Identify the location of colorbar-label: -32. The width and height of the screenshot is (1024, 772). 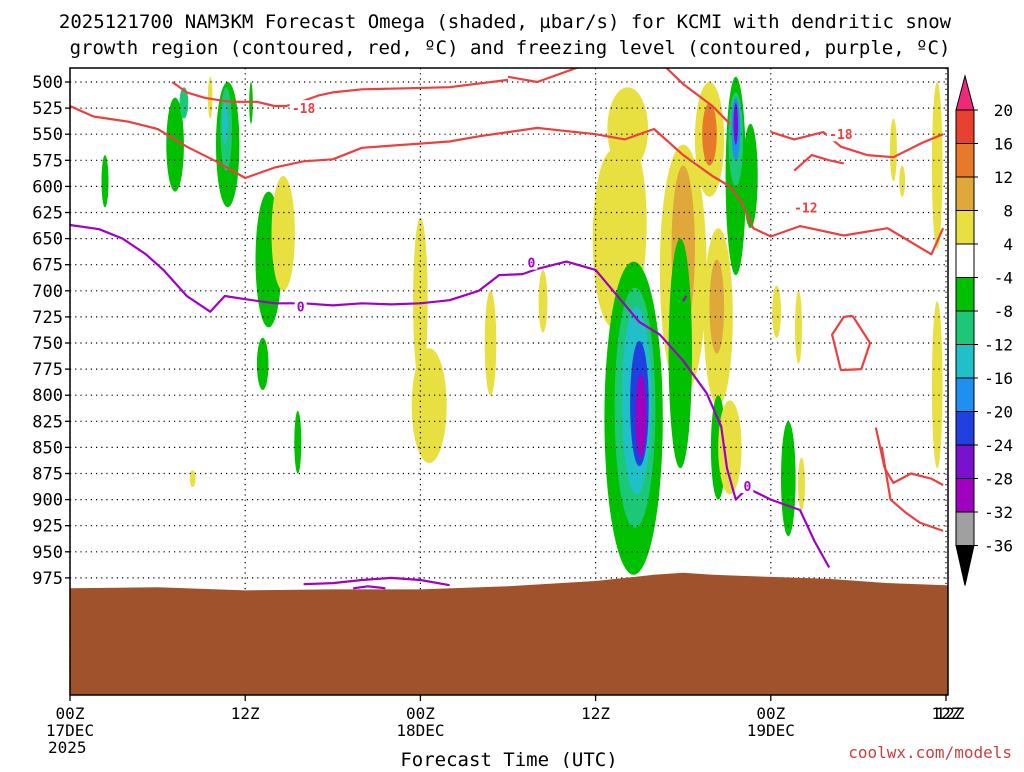
(998, 512).